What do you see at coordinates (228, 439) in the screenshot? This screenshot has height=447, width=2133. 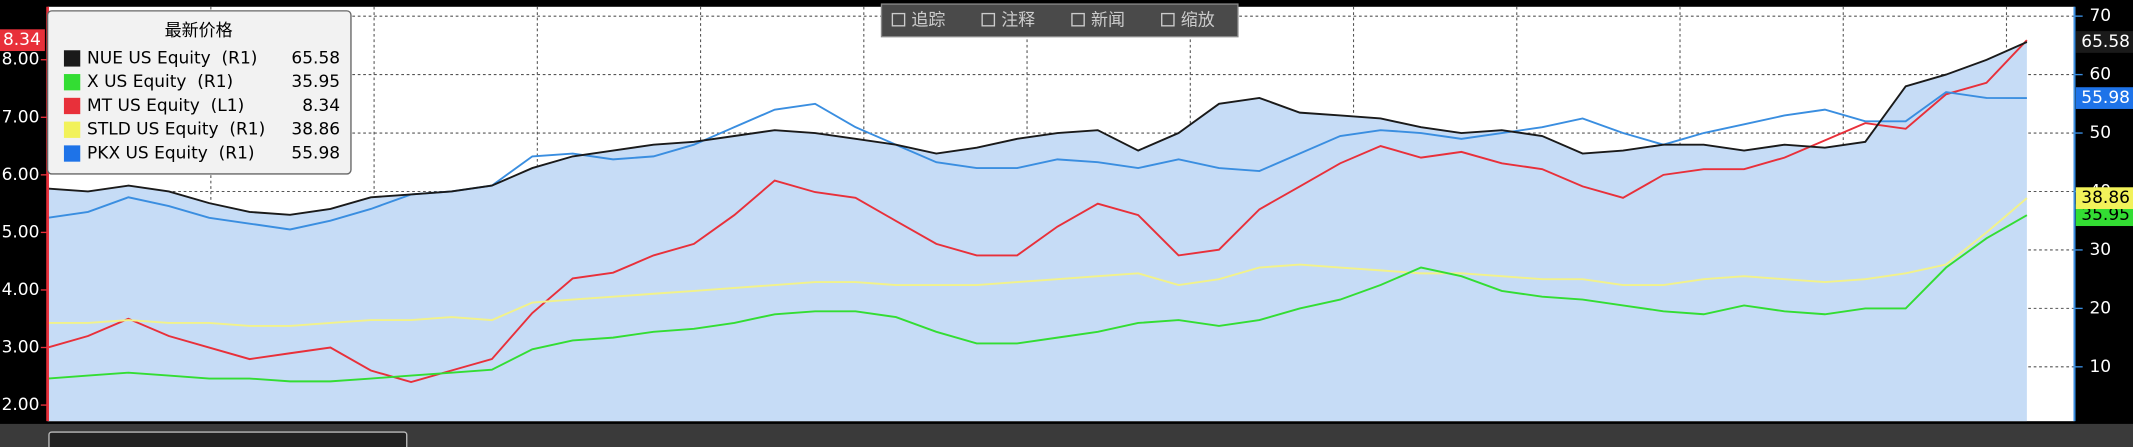 I see `bottom-tab` at bounding box center [228, 439].